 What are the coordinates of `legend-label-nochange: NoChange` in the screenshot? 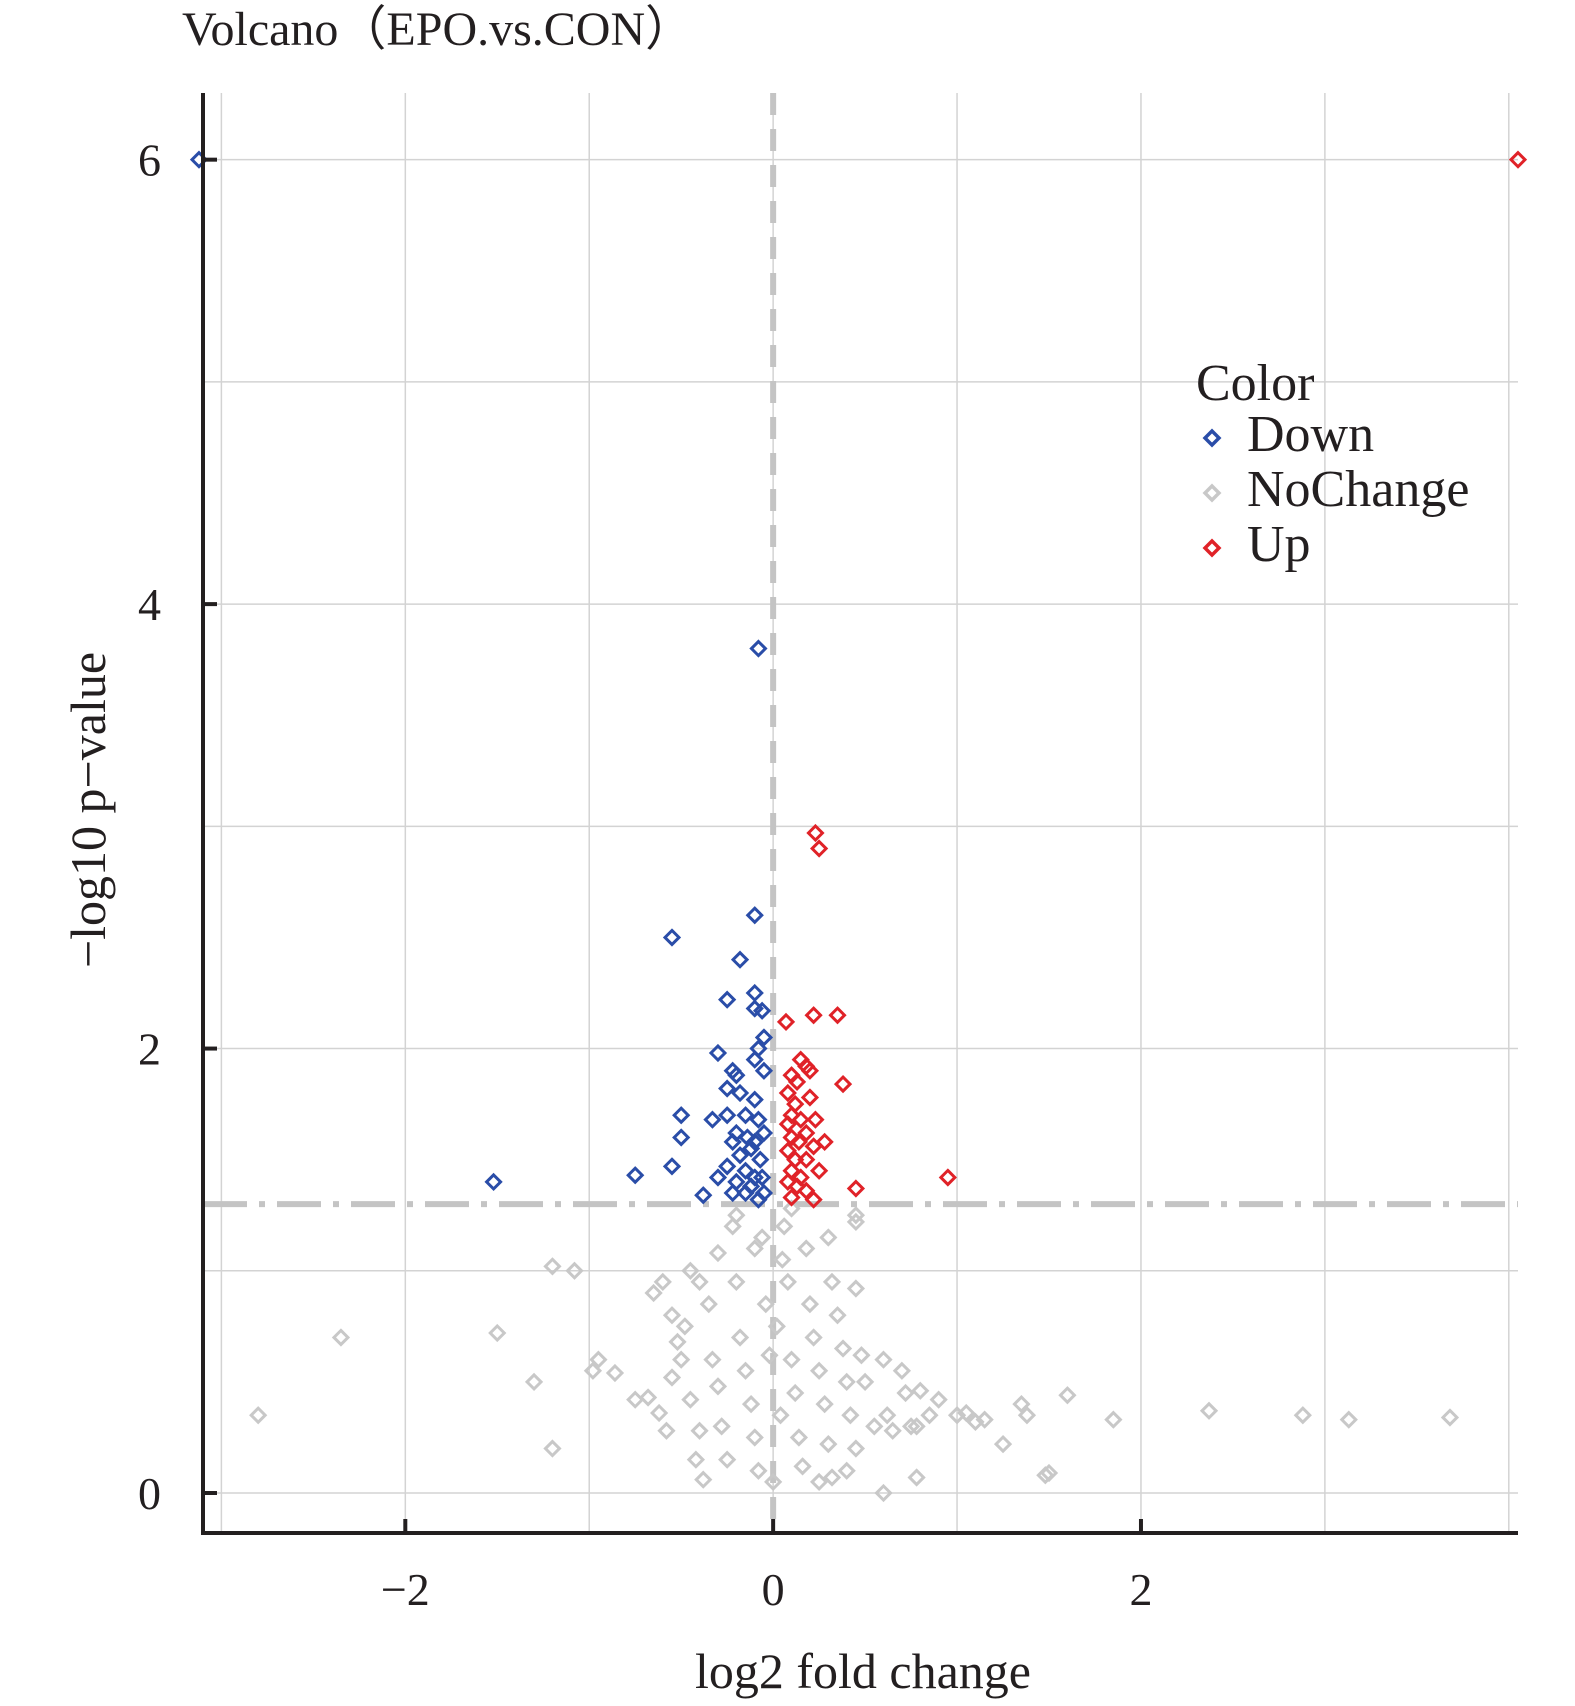 It's located at (1358, 489).